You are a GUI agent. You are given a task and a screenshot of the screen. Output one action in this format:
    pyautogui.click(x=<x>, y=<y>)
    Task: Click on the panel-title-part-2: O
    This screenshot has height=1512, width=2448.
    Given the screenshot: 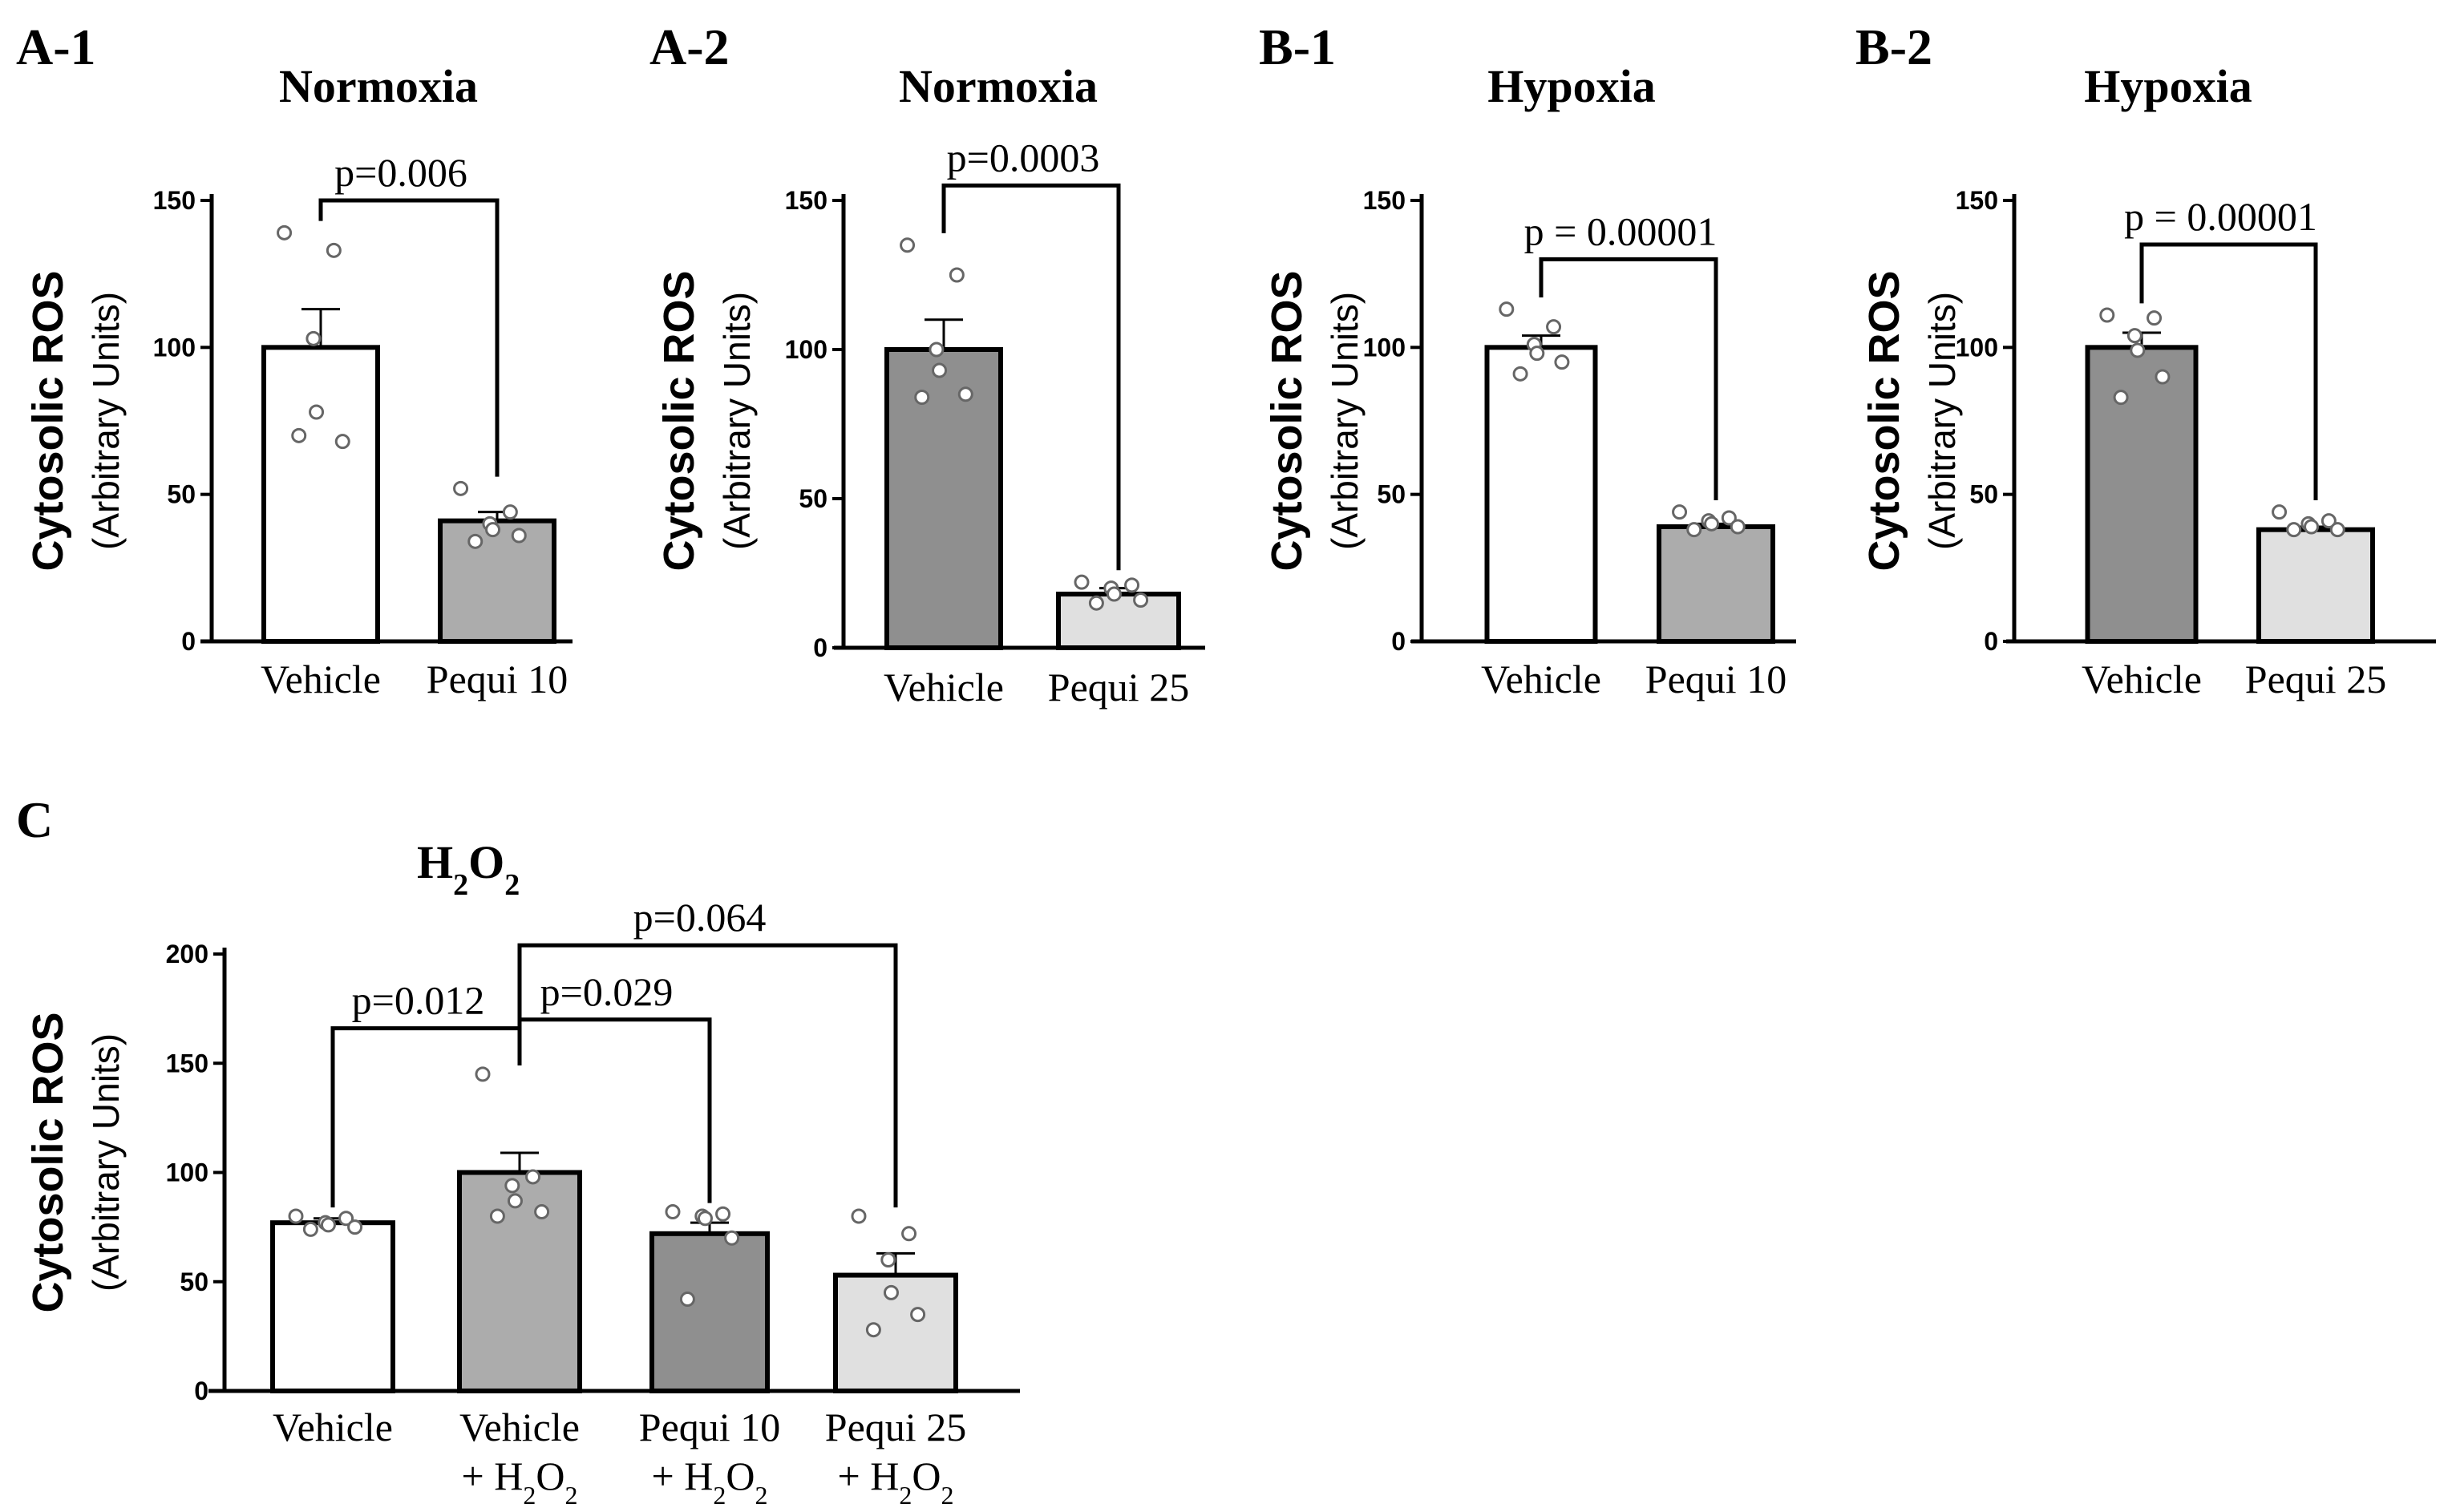 What is the action you would take?
    pyautogui.click(x=486, y=862)
    